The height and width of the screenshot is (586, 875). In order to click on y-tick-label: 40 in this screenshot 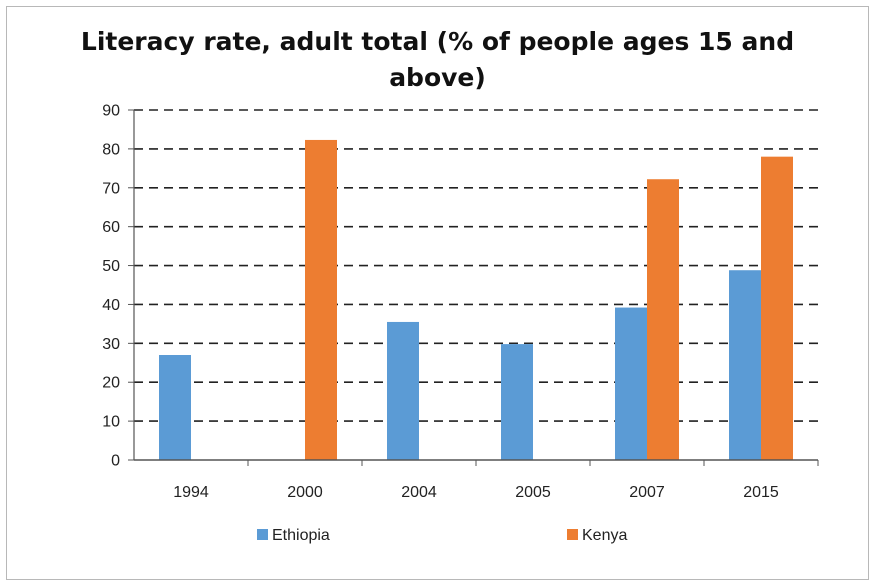, I will do `click(111, 305)`.